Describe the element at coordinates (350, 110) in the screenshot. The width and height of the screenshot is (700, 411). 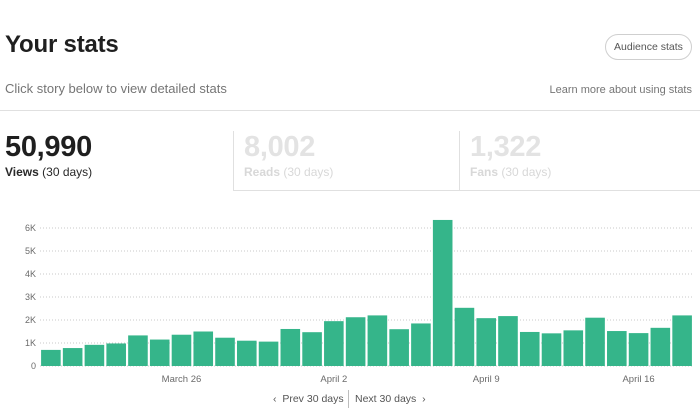
I see `header-divider` at that location.